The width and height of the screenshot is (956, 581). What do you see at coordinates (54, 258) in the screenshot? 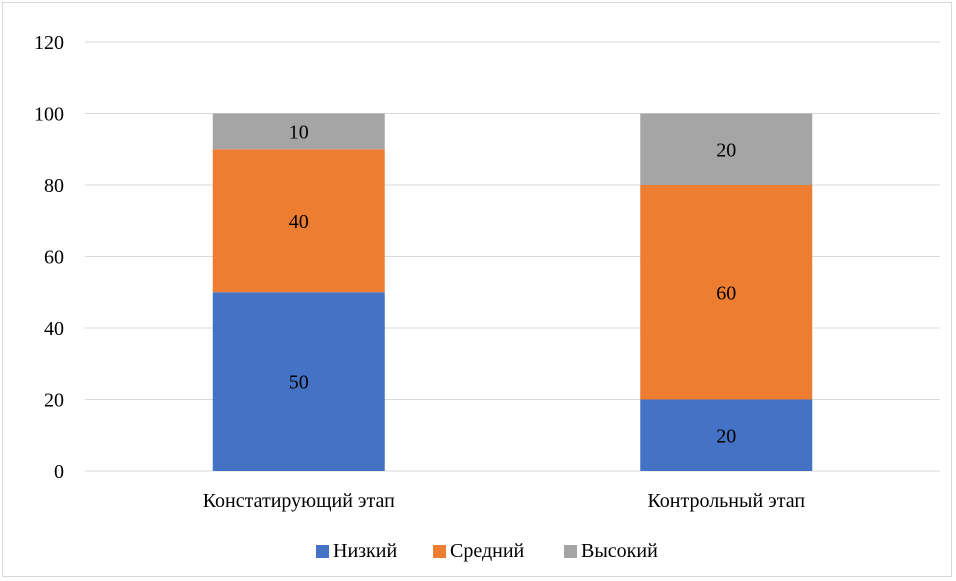
I see `y-tick-label: 60` at bounding box center [54, 258].